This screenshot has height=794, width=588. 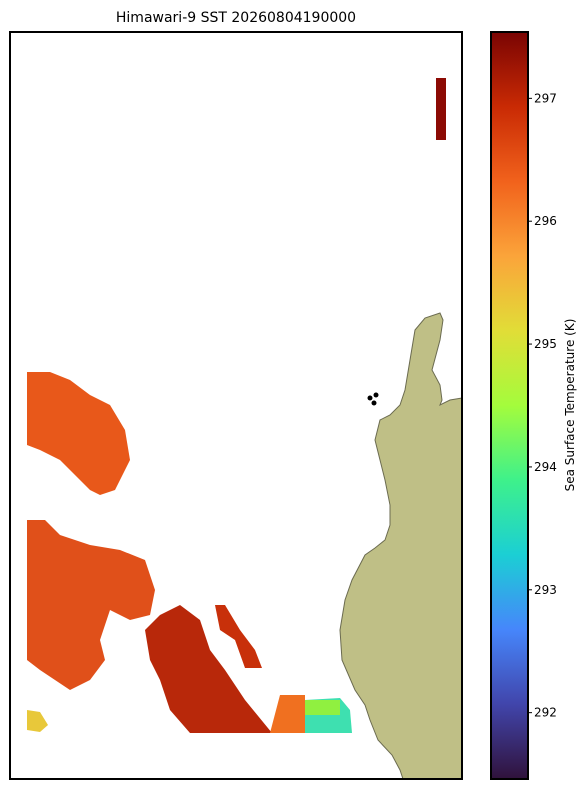 What do you see at coordinates (545, 344) in the screenshot?
I see `colorbar-tick-label: 295` at bounding box center [545, 344].